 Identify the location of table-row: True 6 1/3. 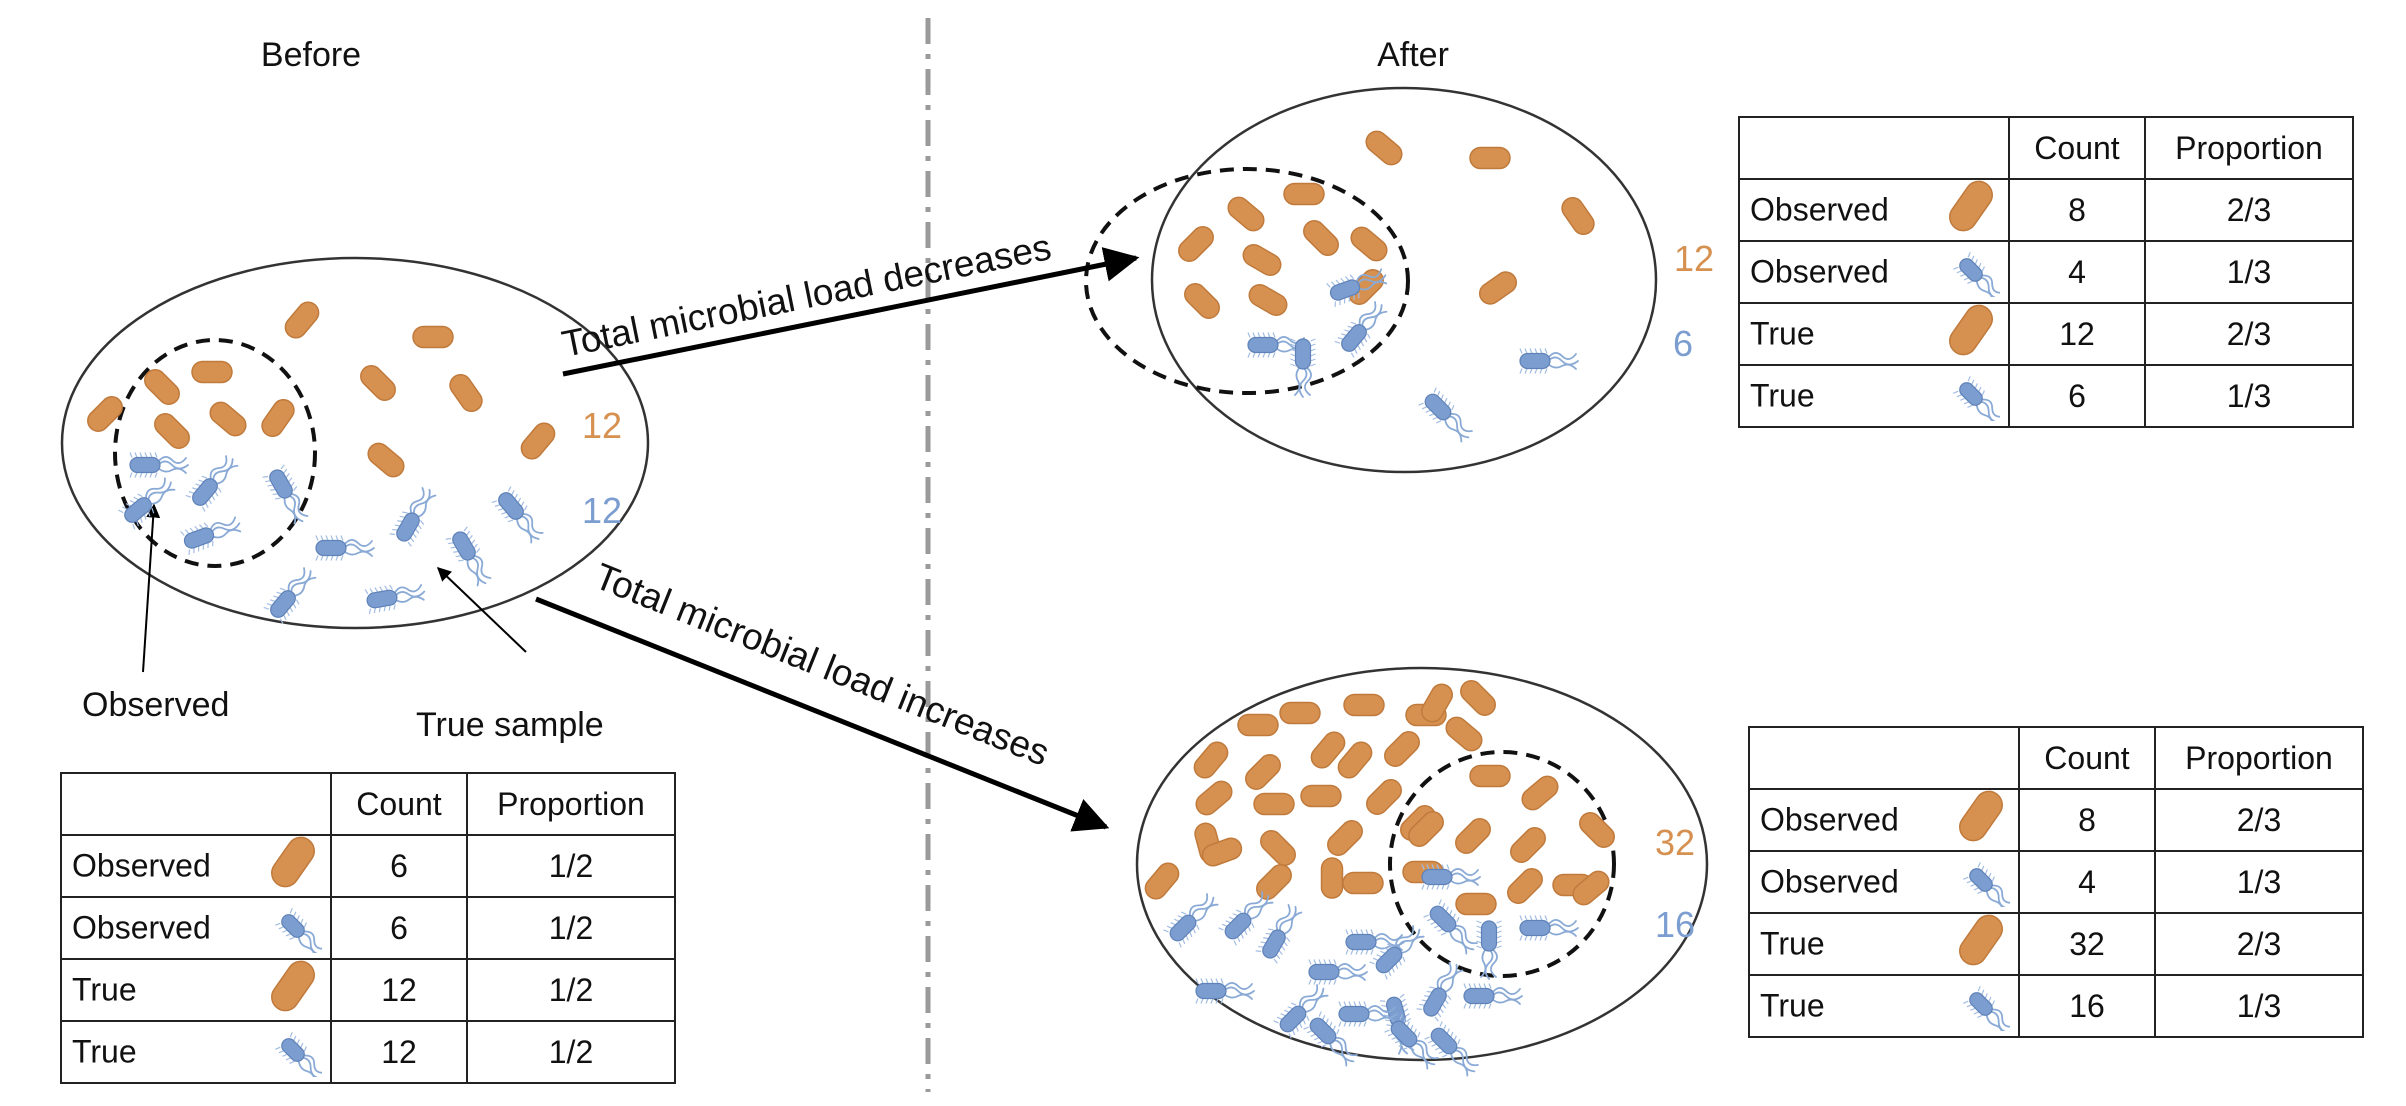
(2046, 396).